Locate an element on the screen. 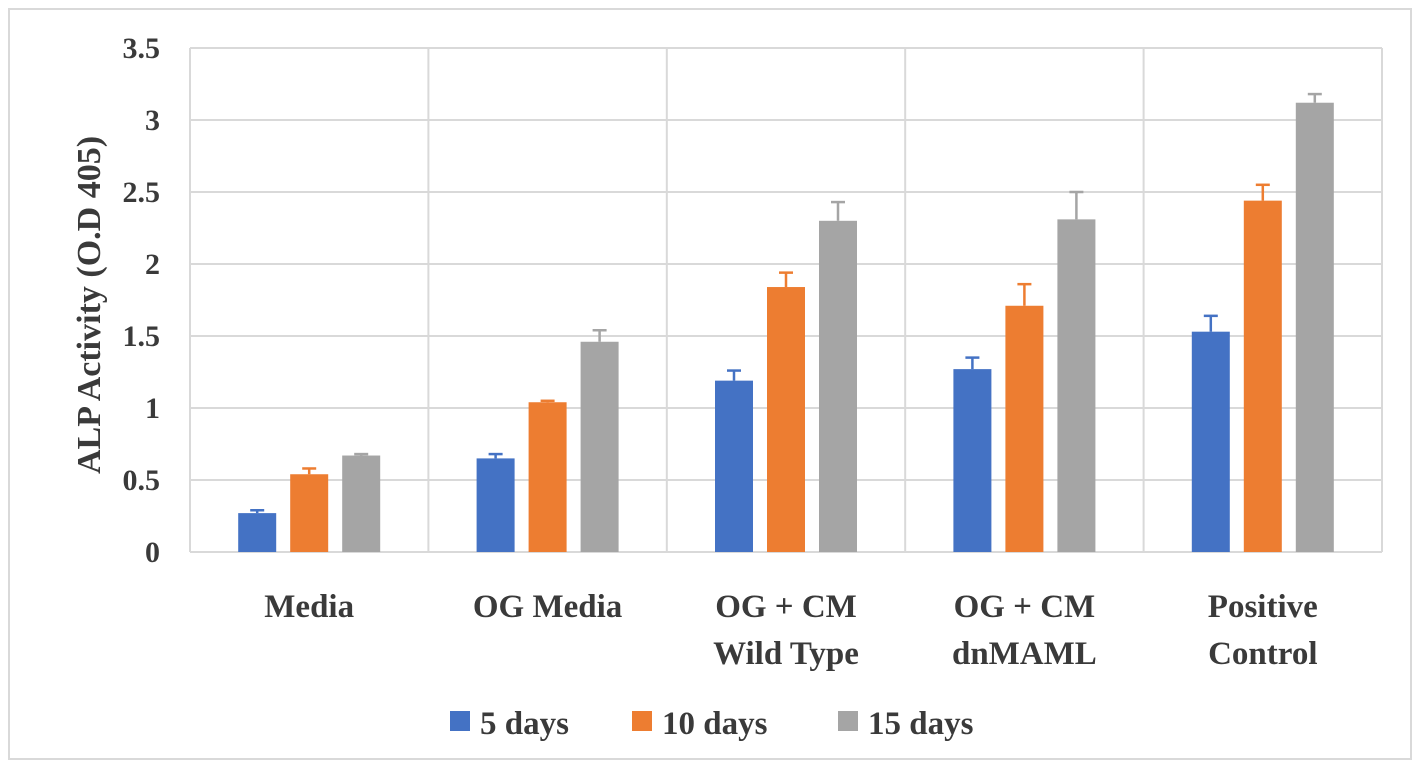 The image size is (1425, 770). y-tick-label: 2 is located at coordinates (152, 264).